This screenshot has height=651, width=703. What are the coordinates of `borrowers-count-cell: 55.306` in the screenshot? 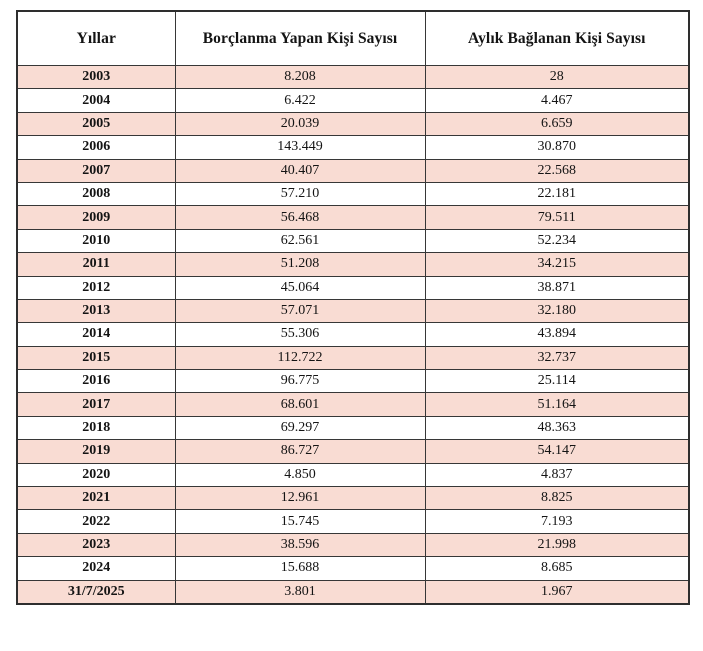 It's located at (300, 334).